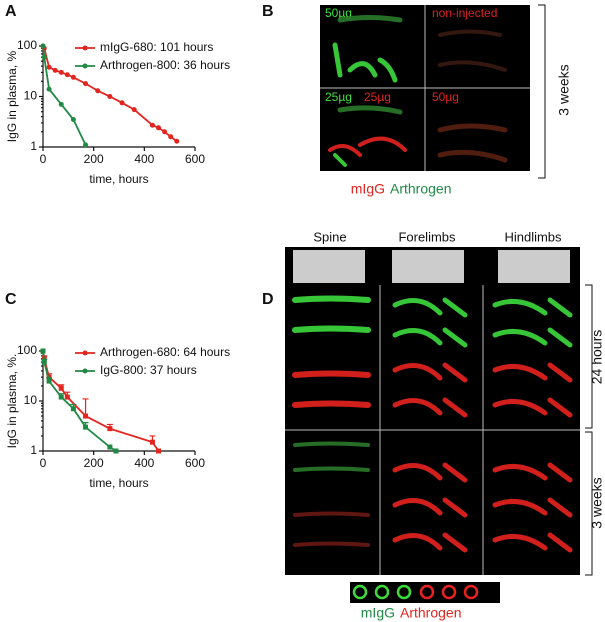 The image size is (605, 622). Describe the element at coordinates (420, 189) in the screenshot. I see `legend-label: Arthrogen` at that location.